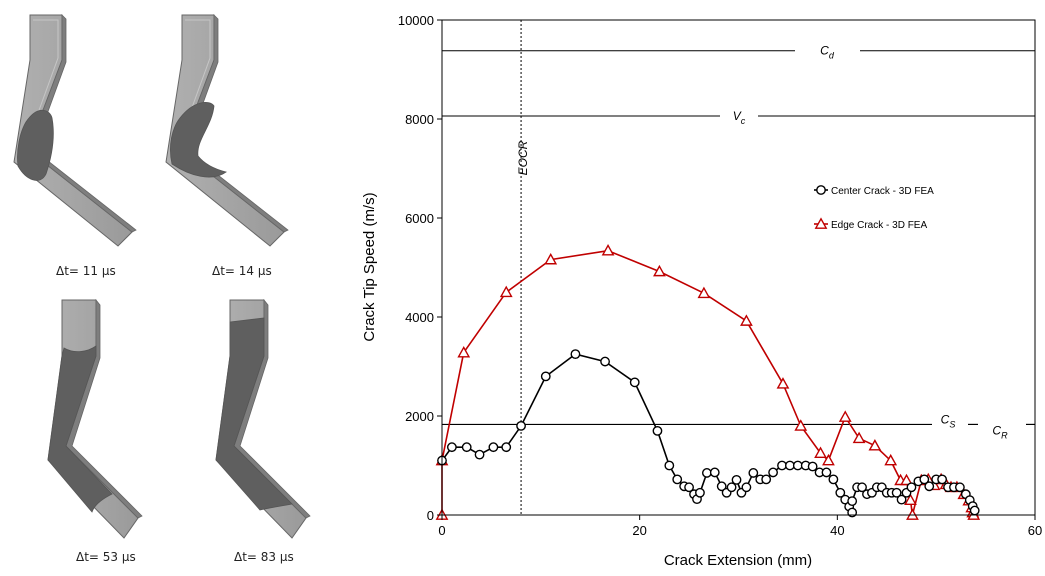 Image resolution: width=1045 pixels, height=576 pixels. I want to click on caption-11us: Δt= 11 μs, so click(86, 271).